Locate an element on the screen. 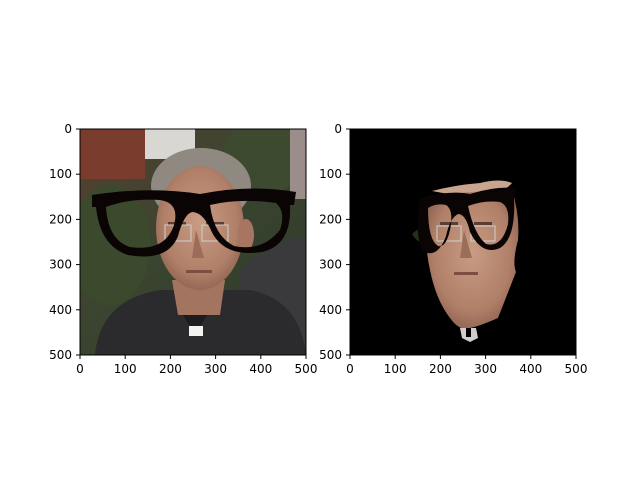 This screenshot has width=640, height=480. left-x-tick-label: 0 is located at coordinates (80, 369).